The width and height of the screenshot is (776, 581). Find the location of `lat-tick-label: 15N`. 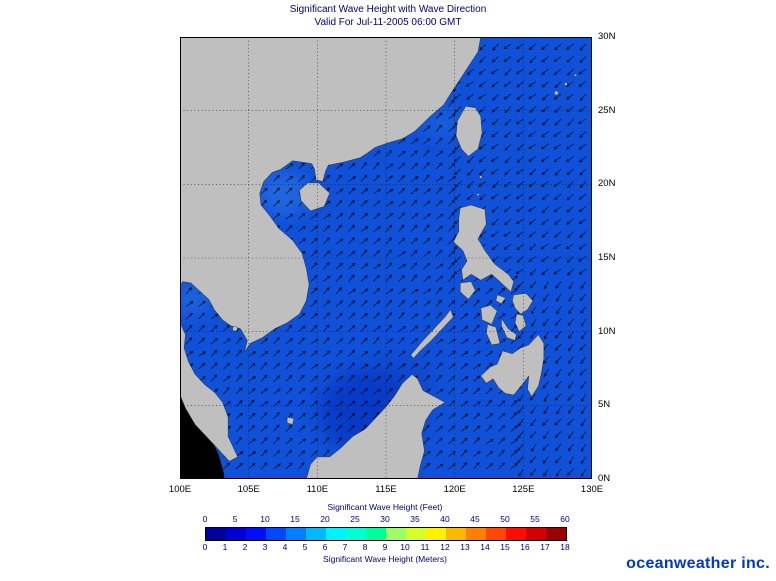

lat-tick-label: 15N is located at coordinates (607, 257).